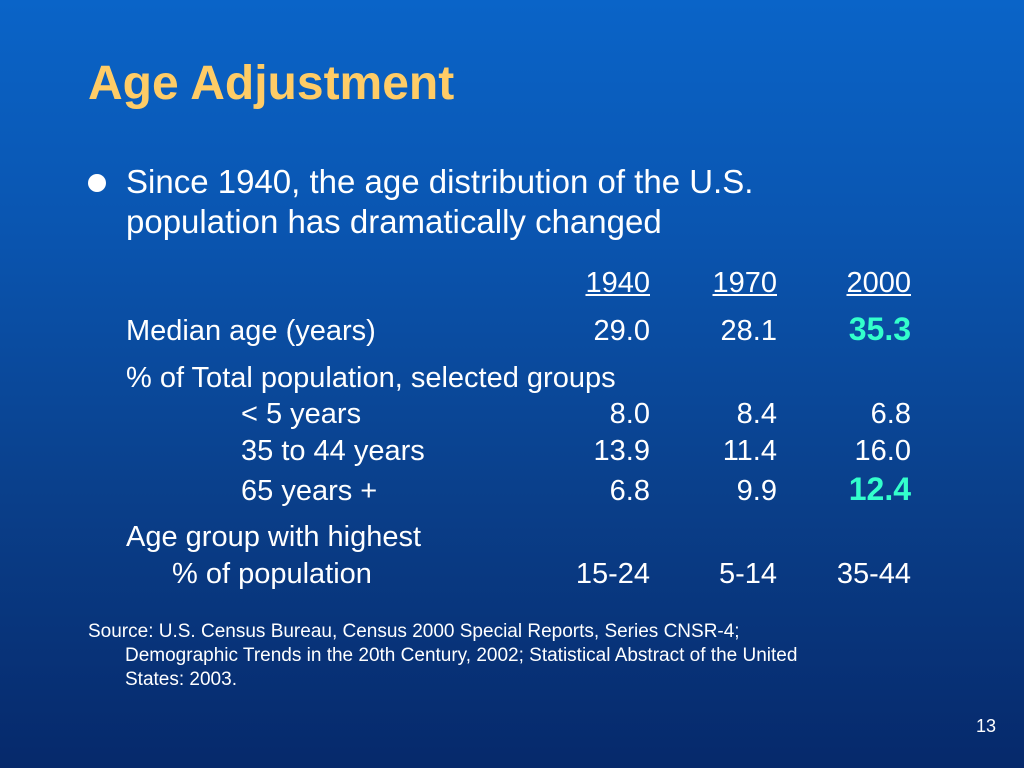 The image size is (1024, 768). I want to click on highest-1970: 5-14, so click(747, 574).